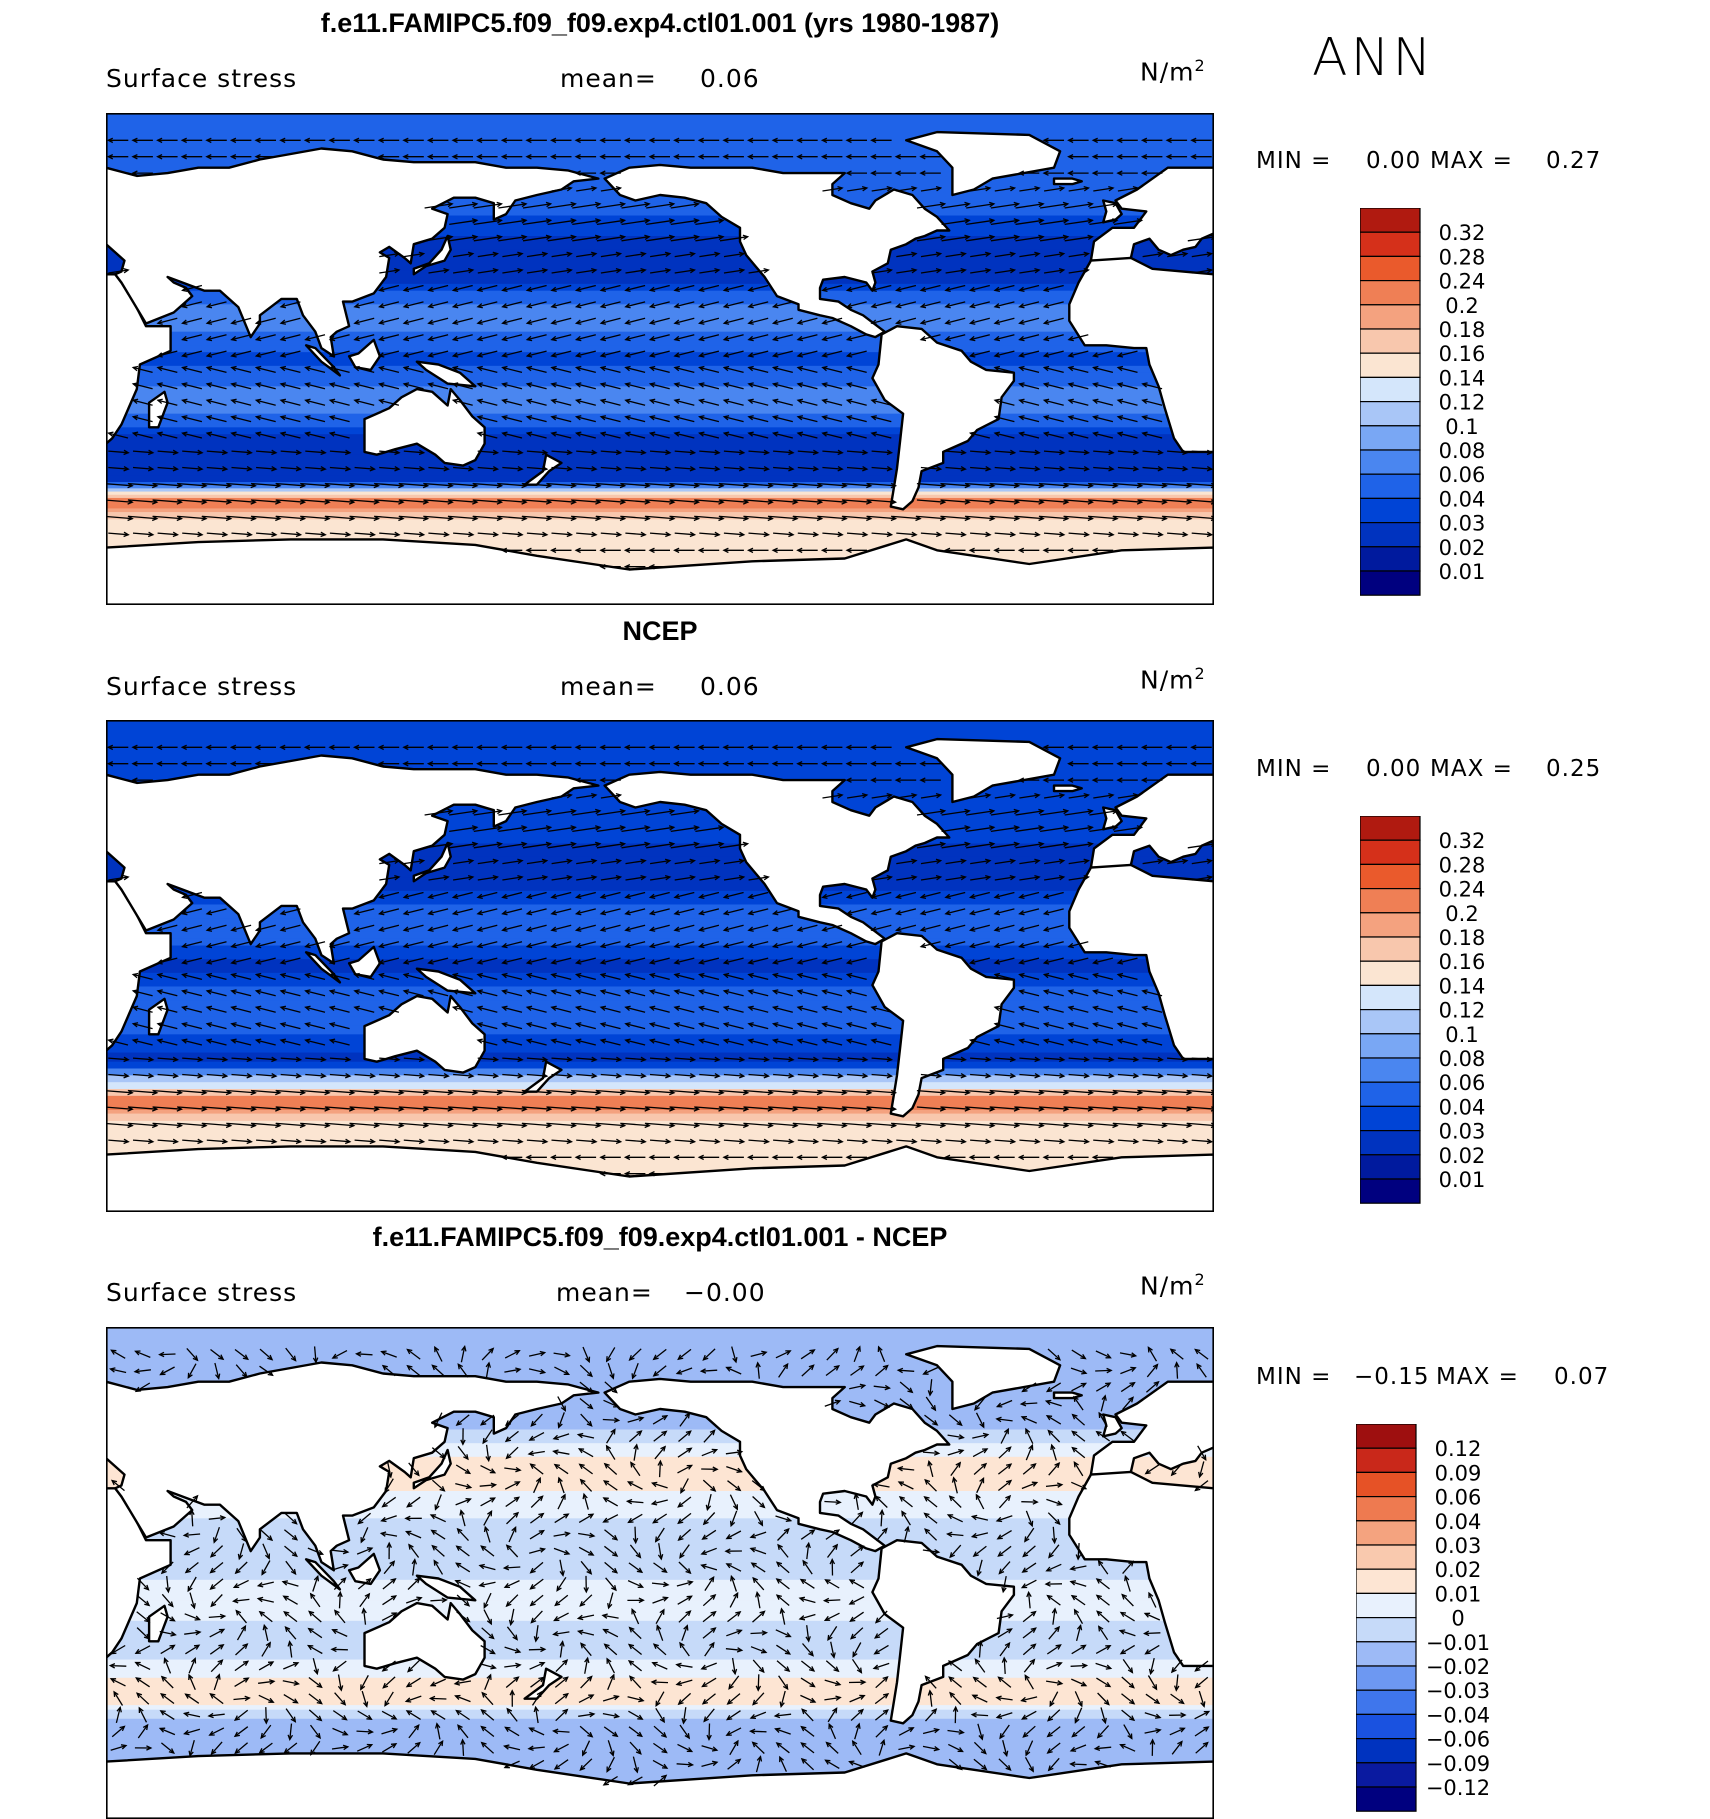  What do you see at coordinates (1173, 679) in the screenshot?
I see `panel-2-units: N/m2` at bounding box center [1173, 679].